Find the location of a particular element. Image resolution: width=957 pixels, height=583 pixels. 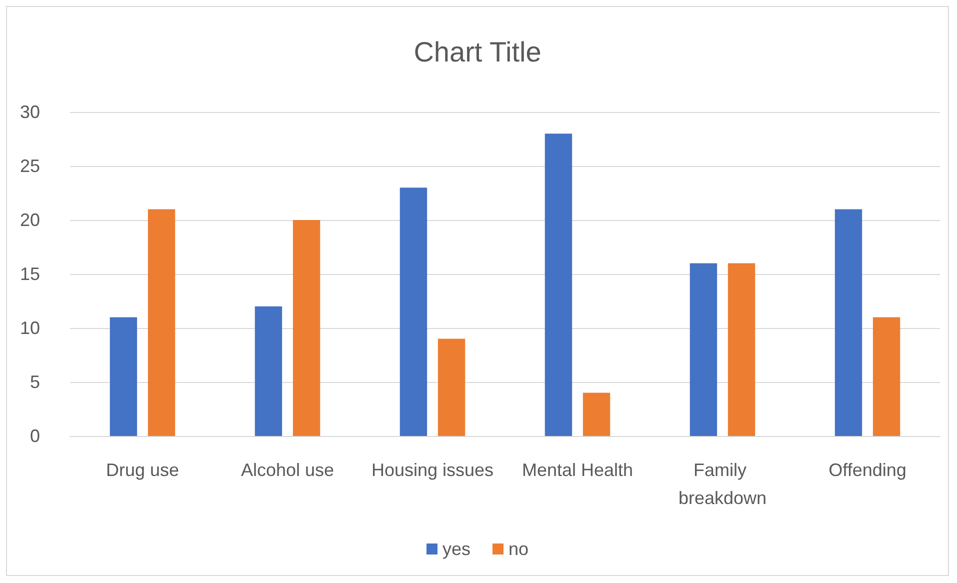

y-tick-label: 10 is located at coordinates (30, 328).